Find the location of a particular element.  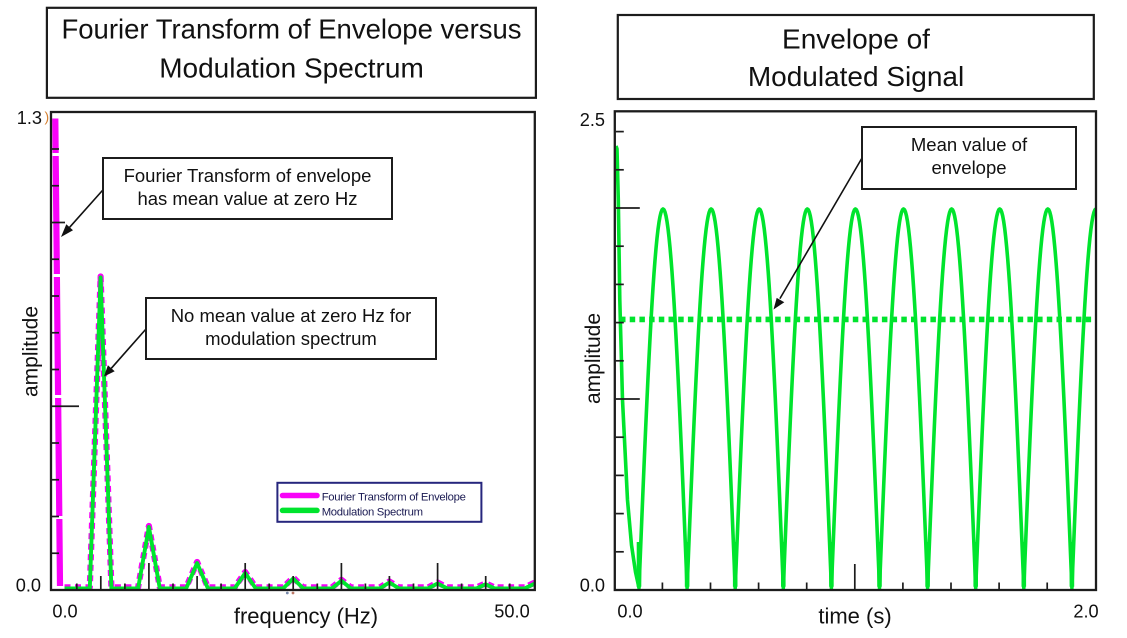

svg-text: has mean value at zero Hz is located at coordinates (247, 198).